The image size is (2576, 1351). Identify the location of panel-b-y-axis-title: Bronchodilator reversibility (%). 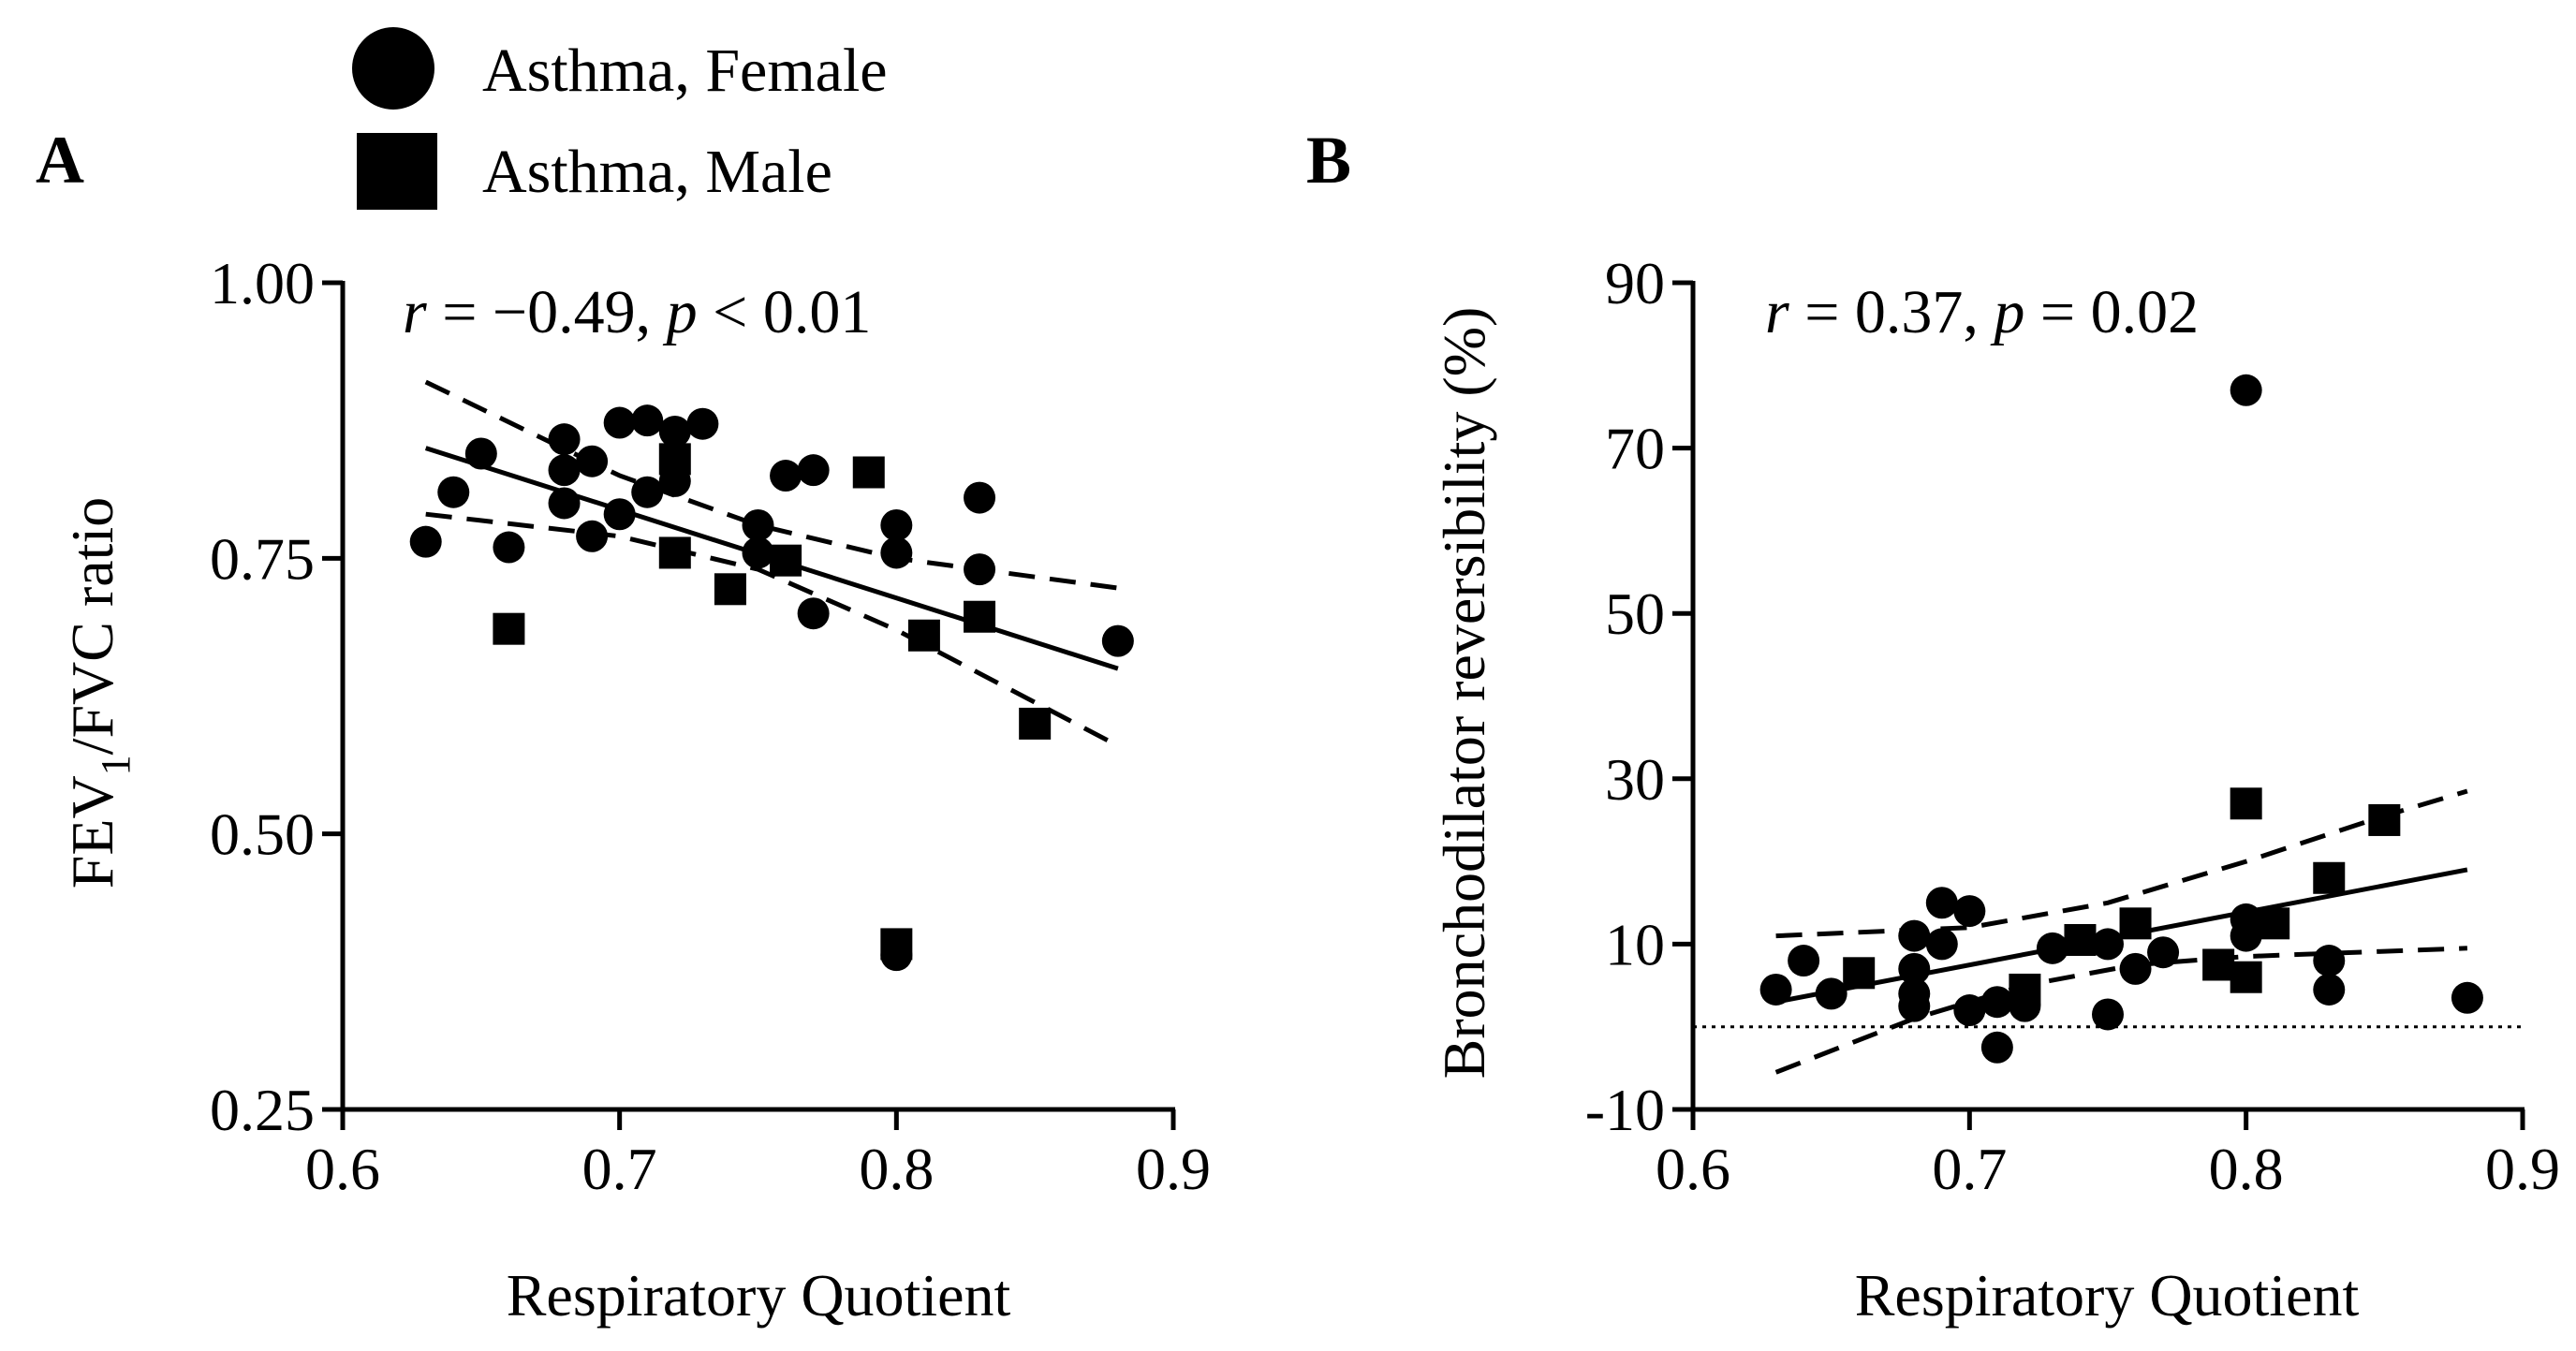
(1464, 693).